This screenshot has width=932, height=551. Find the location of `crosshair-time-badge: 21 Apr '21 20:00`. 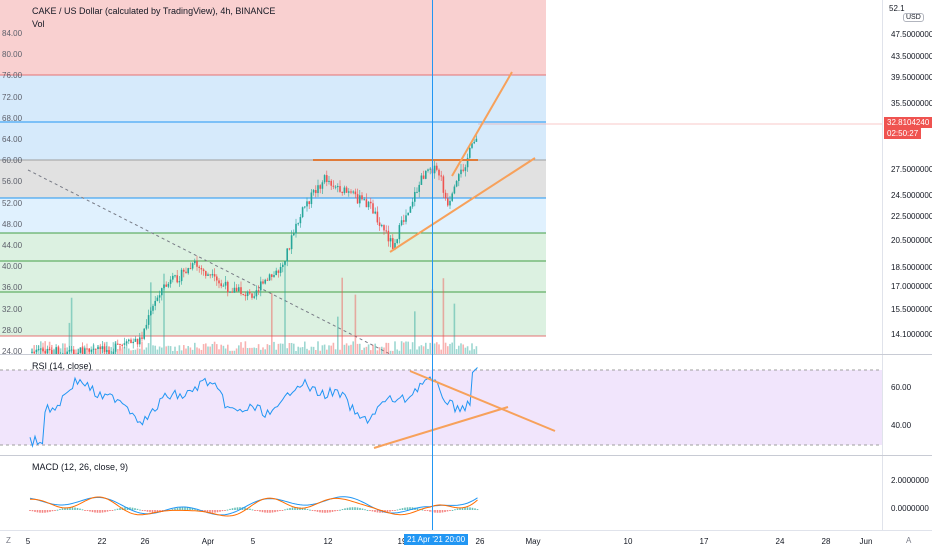

crosshair-time-badge: 21 Apr '21 20:00 is located at coordinates (436, 539).